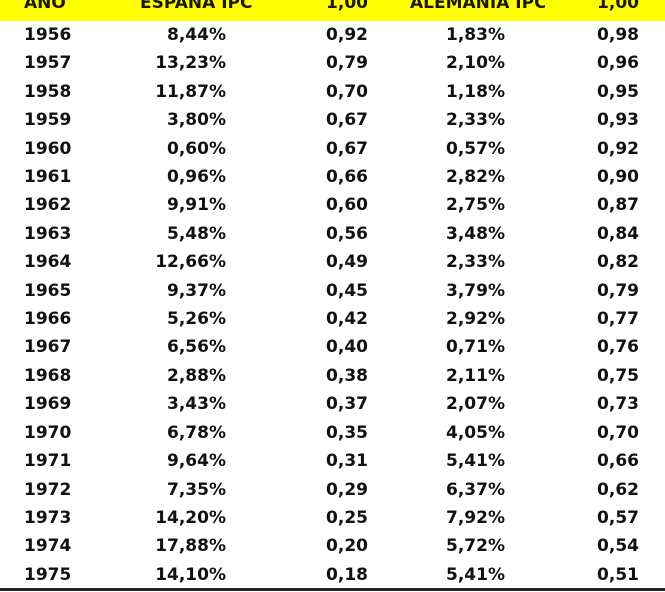  I want to click on cell-germany-factor: 0,77, so click(618, 319).